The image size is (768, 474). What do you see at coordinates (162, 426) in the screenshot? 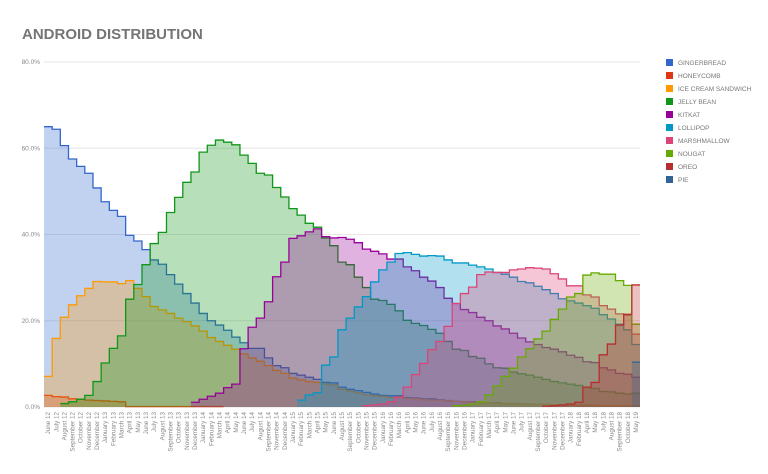
I see `x-tick-label: August 13` at bounding box center [162, 426].